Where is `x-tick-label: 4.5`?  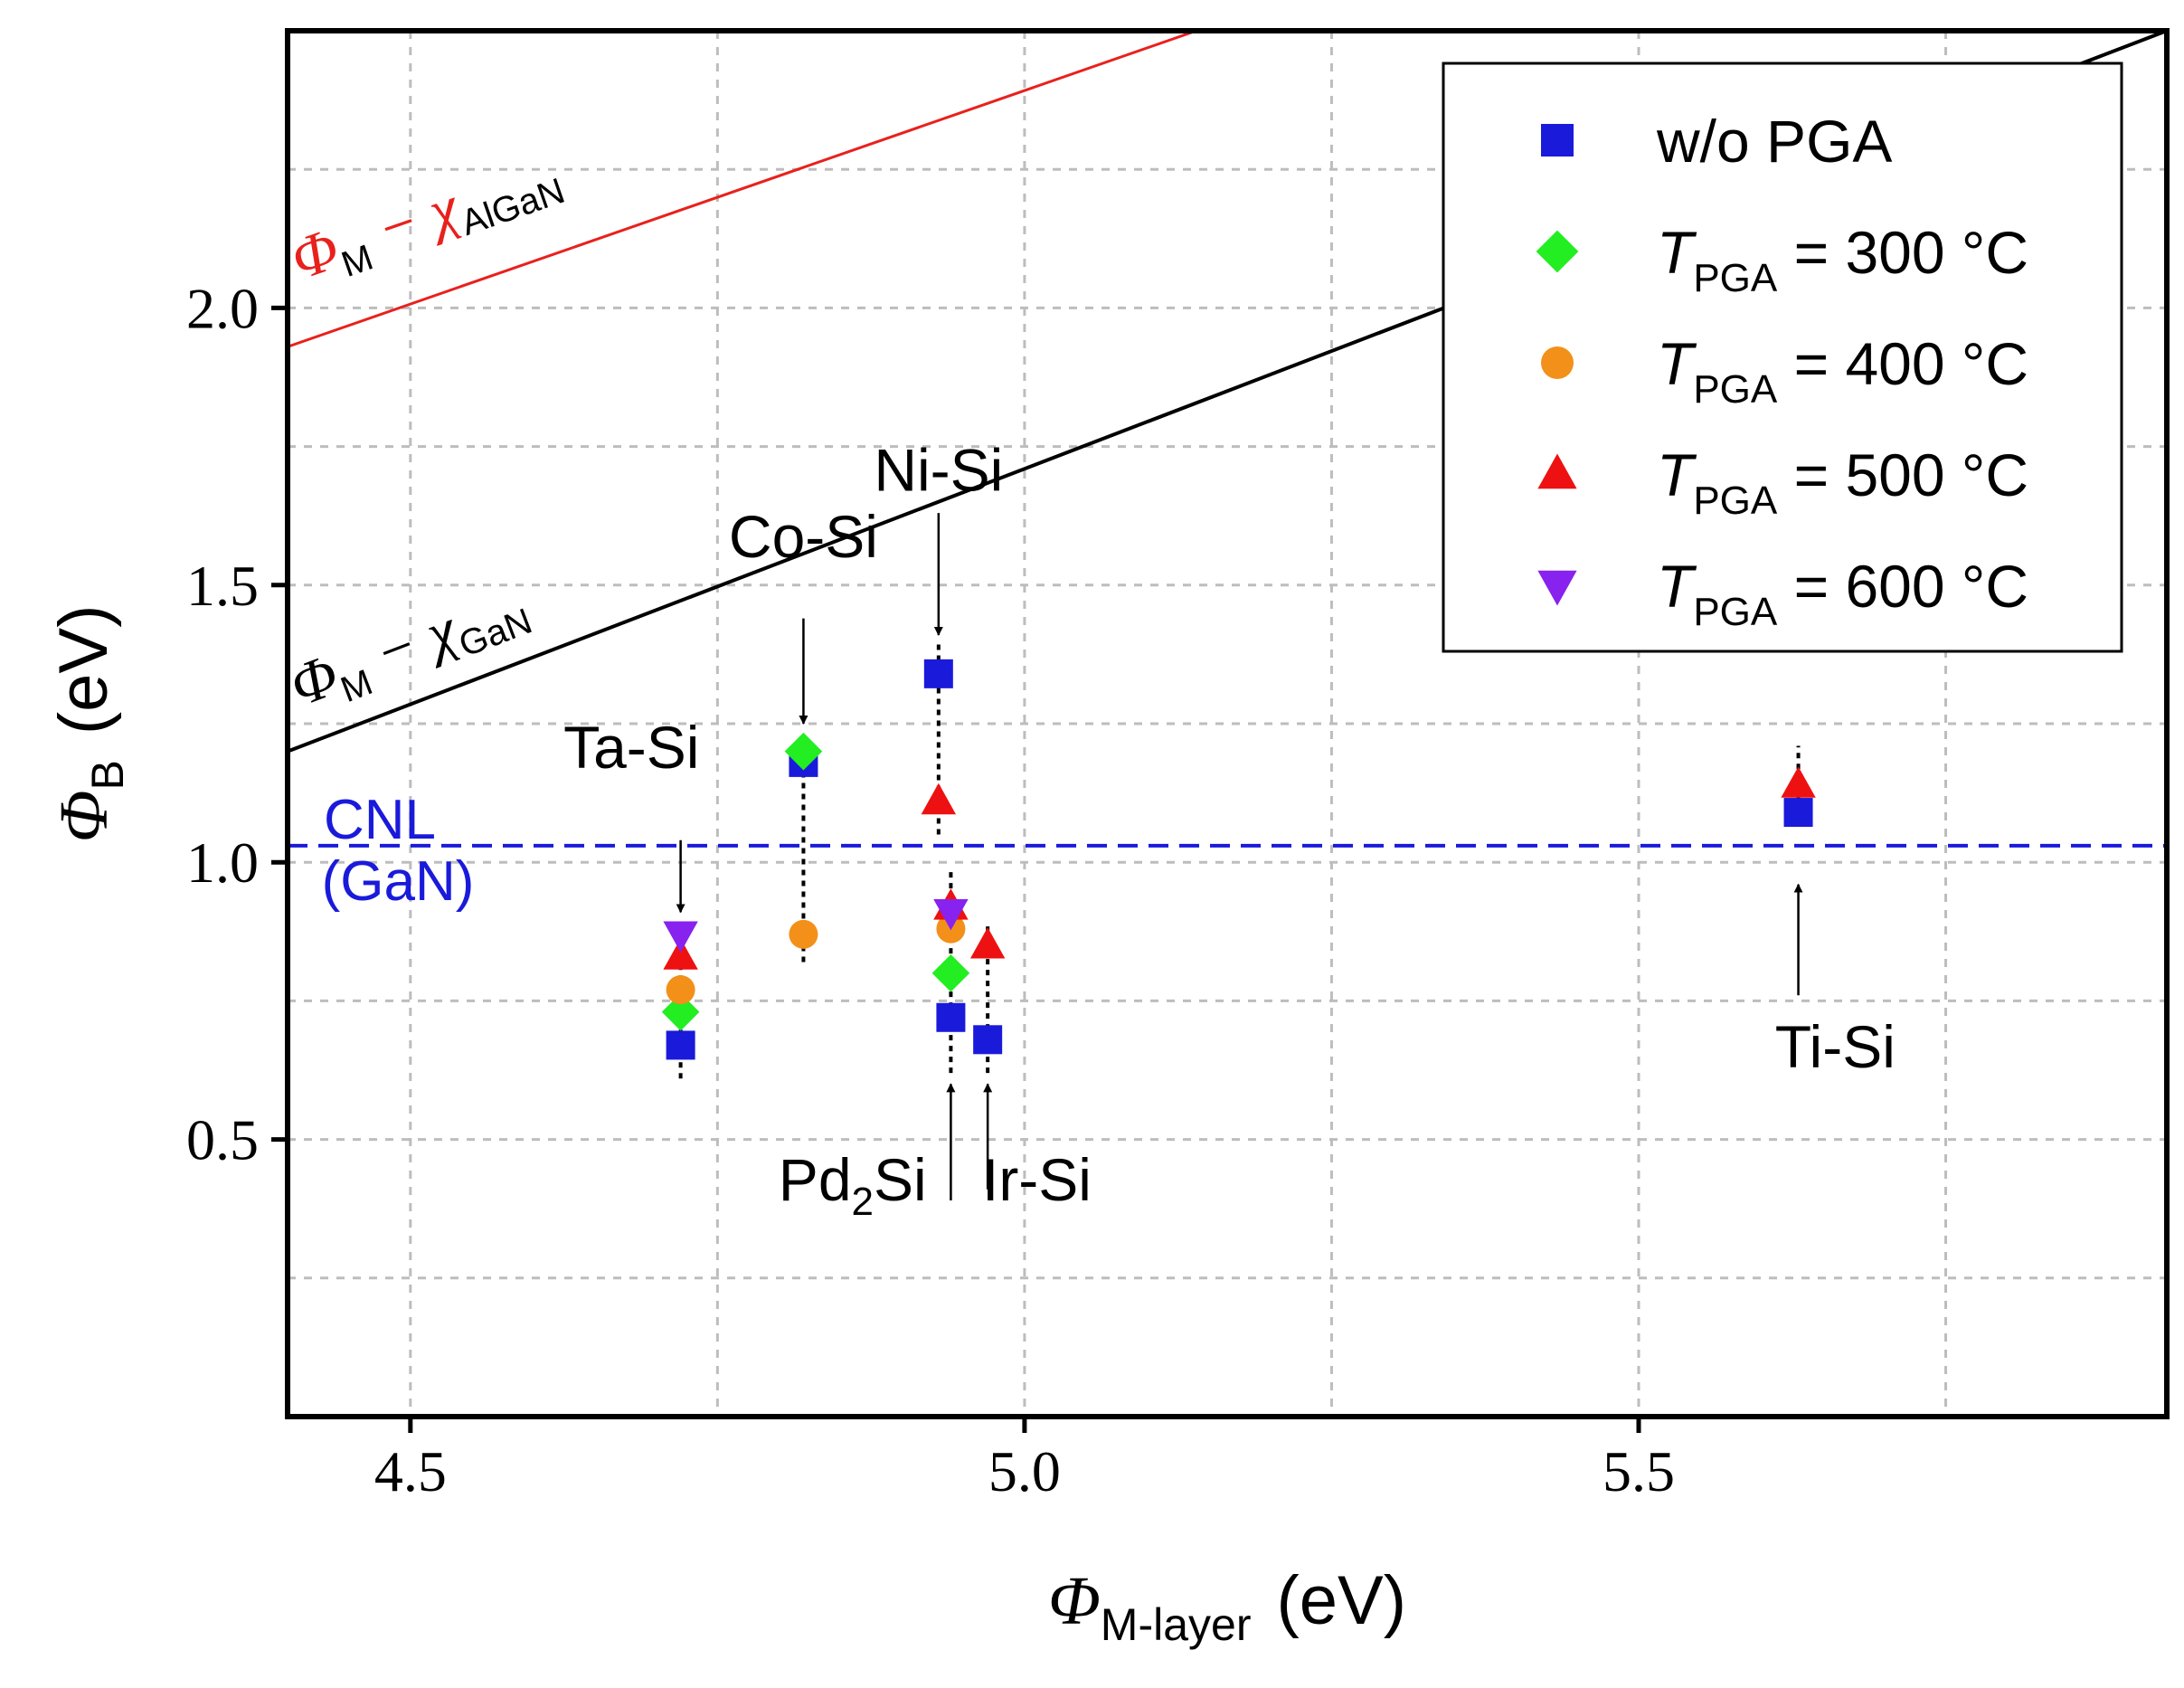
x-tick-label: 4.5 is located at coordinates (411, 1471).